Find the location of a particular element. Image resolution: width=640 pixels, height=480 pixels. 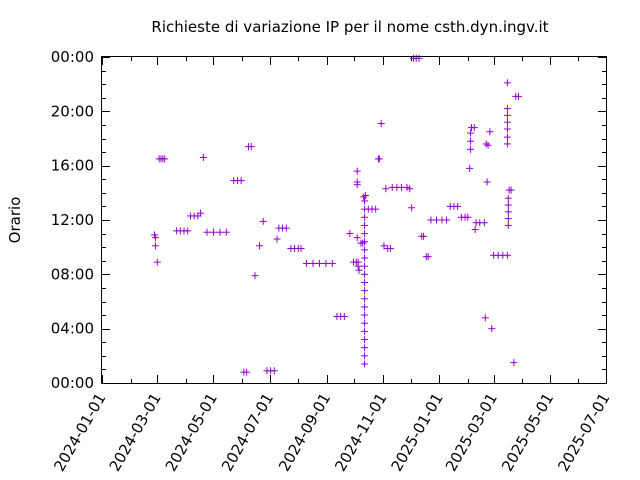

y-tick-label: 04:00 is located at coordinates (72, 329).